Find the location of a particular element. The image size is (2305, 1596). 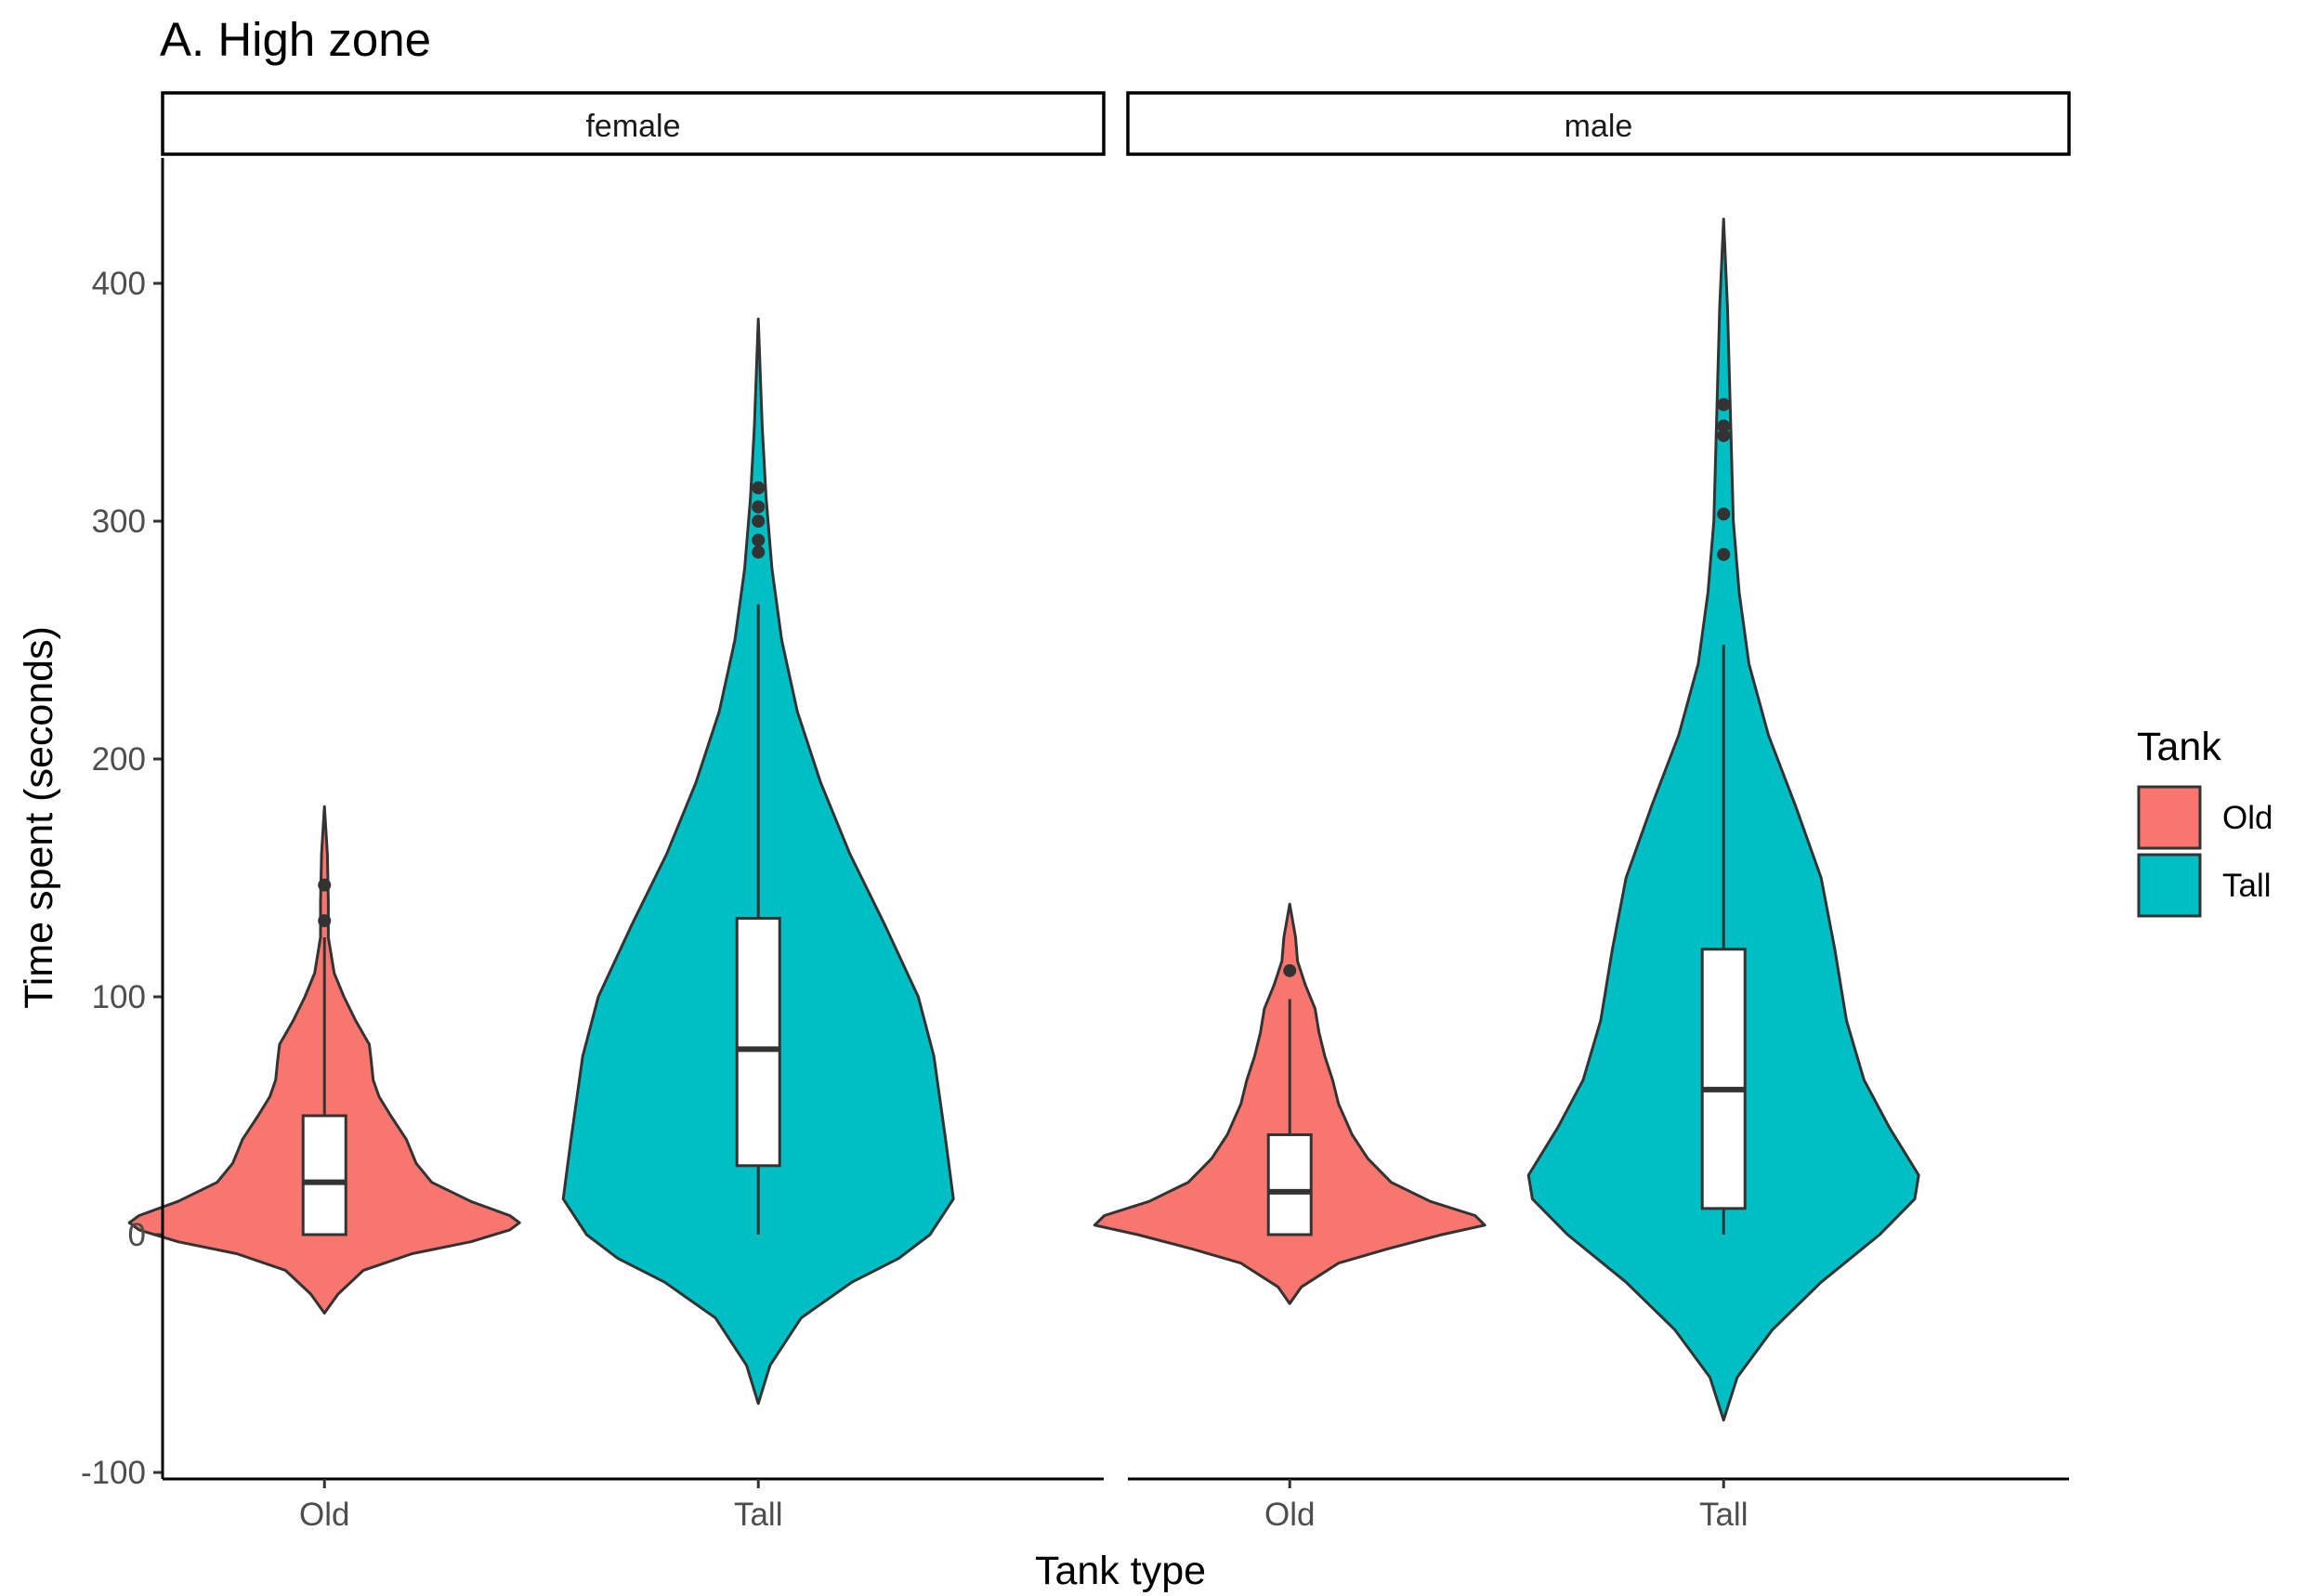

y-tick-label: -100 is located at coordinates (113, 1473).